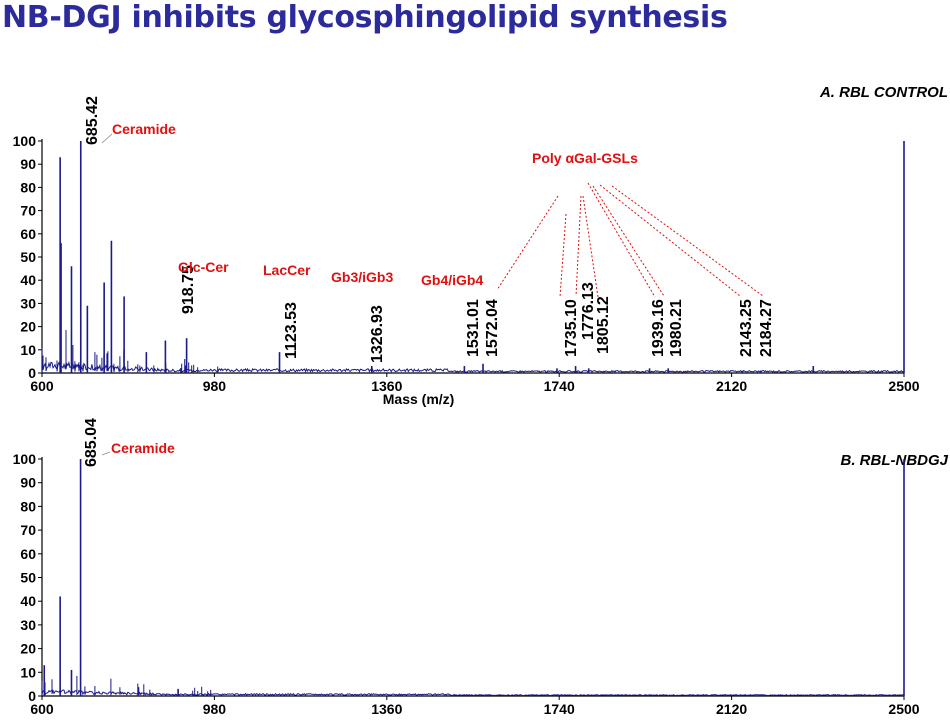 Image resolution: width=950 pixels, height=720 pixels. I want to click on peak-label: 685.04, so click(91, 442).